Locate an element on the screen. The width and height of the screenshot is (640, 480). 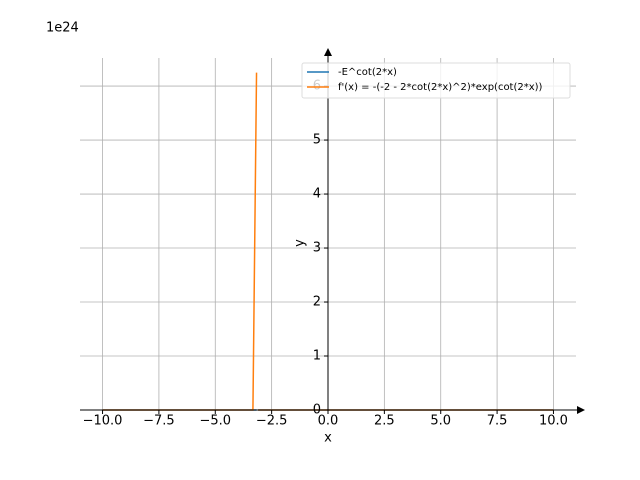
x-axis-label: x is located at coordinates (328, 438).